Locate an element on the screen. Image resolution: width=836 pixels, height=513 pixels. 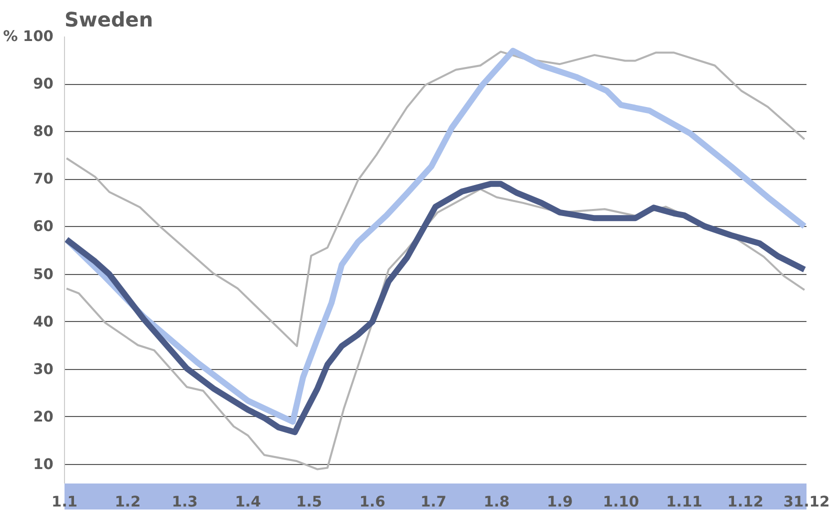
y-tick-label: 50 is located at coordinates (43, 274).